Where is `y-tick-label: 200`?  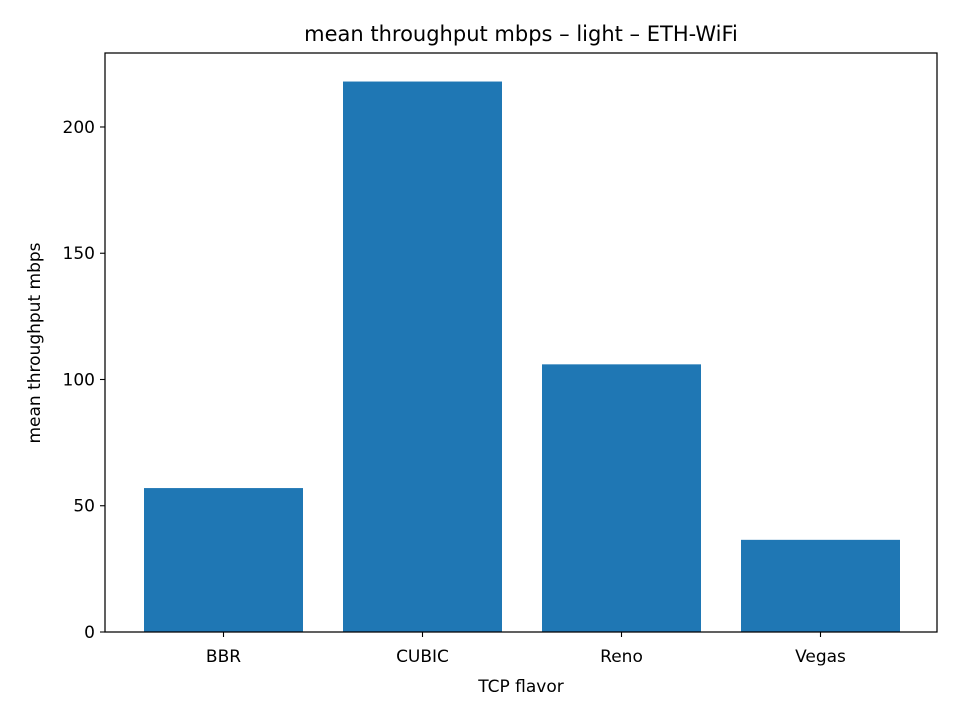
y-tick-label: 200 is located at coordinates (79, 128).